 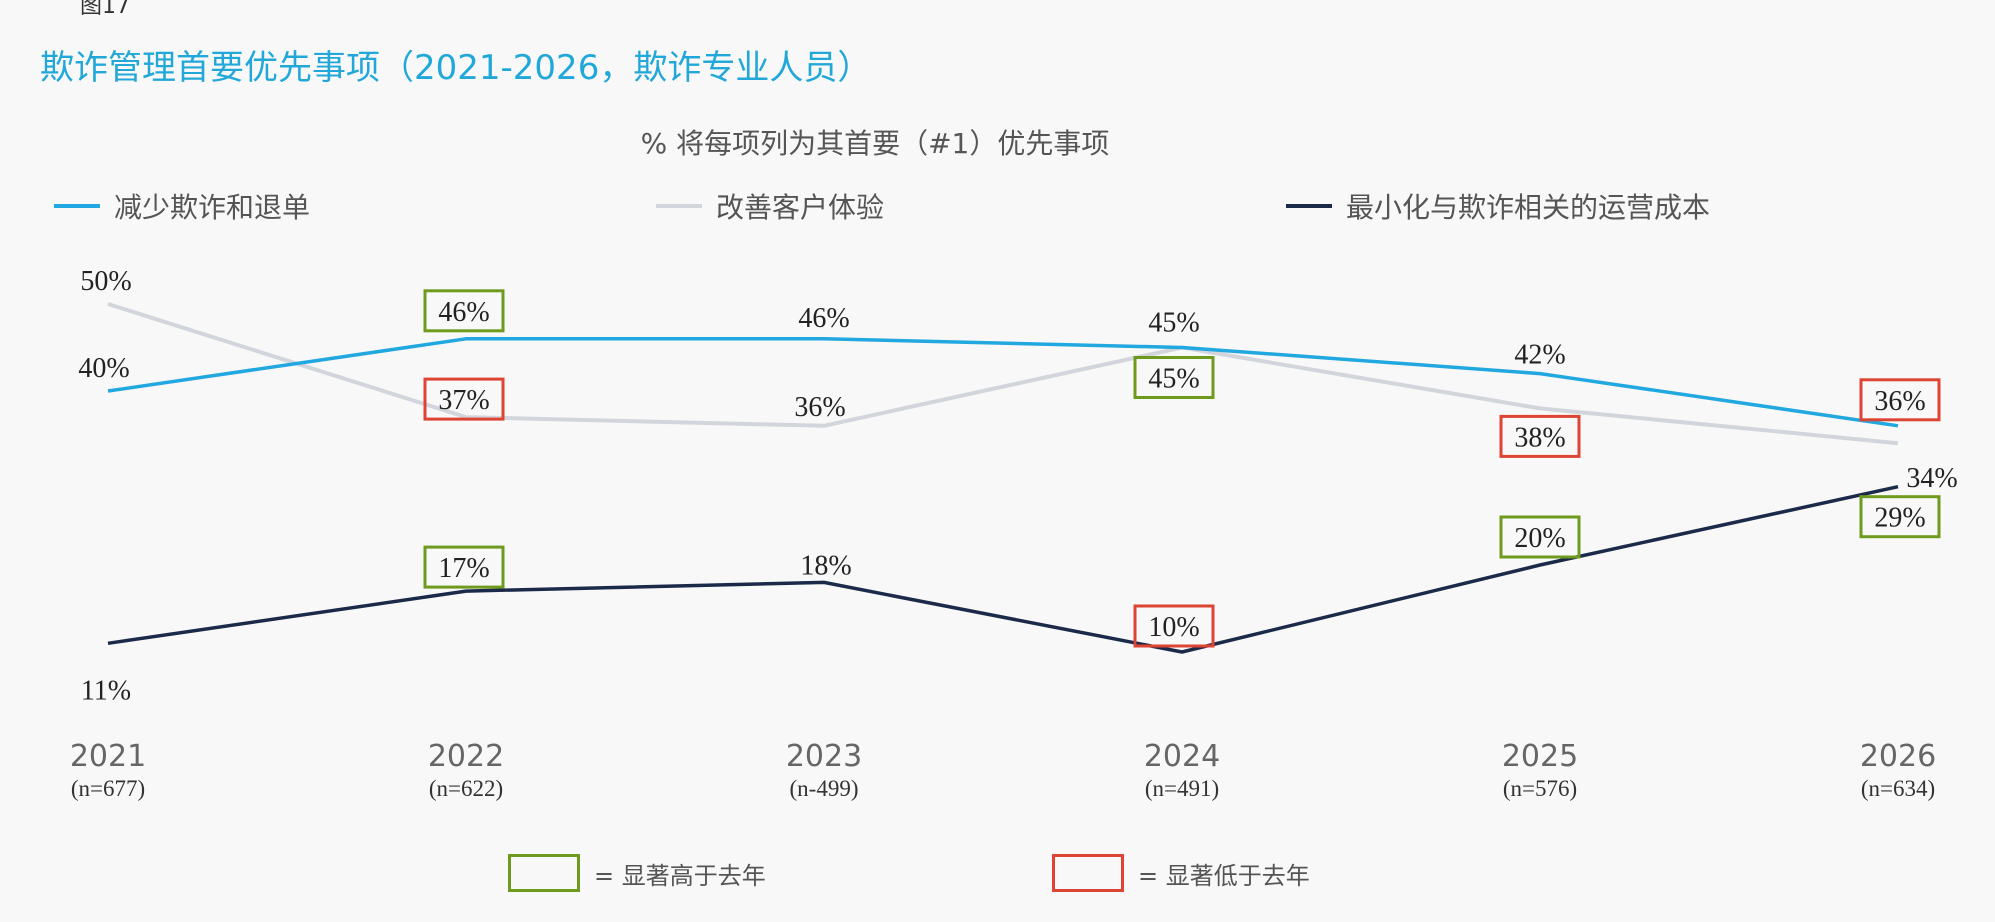 I want to click on data-label: 20%, so click(x=1539, y=538).